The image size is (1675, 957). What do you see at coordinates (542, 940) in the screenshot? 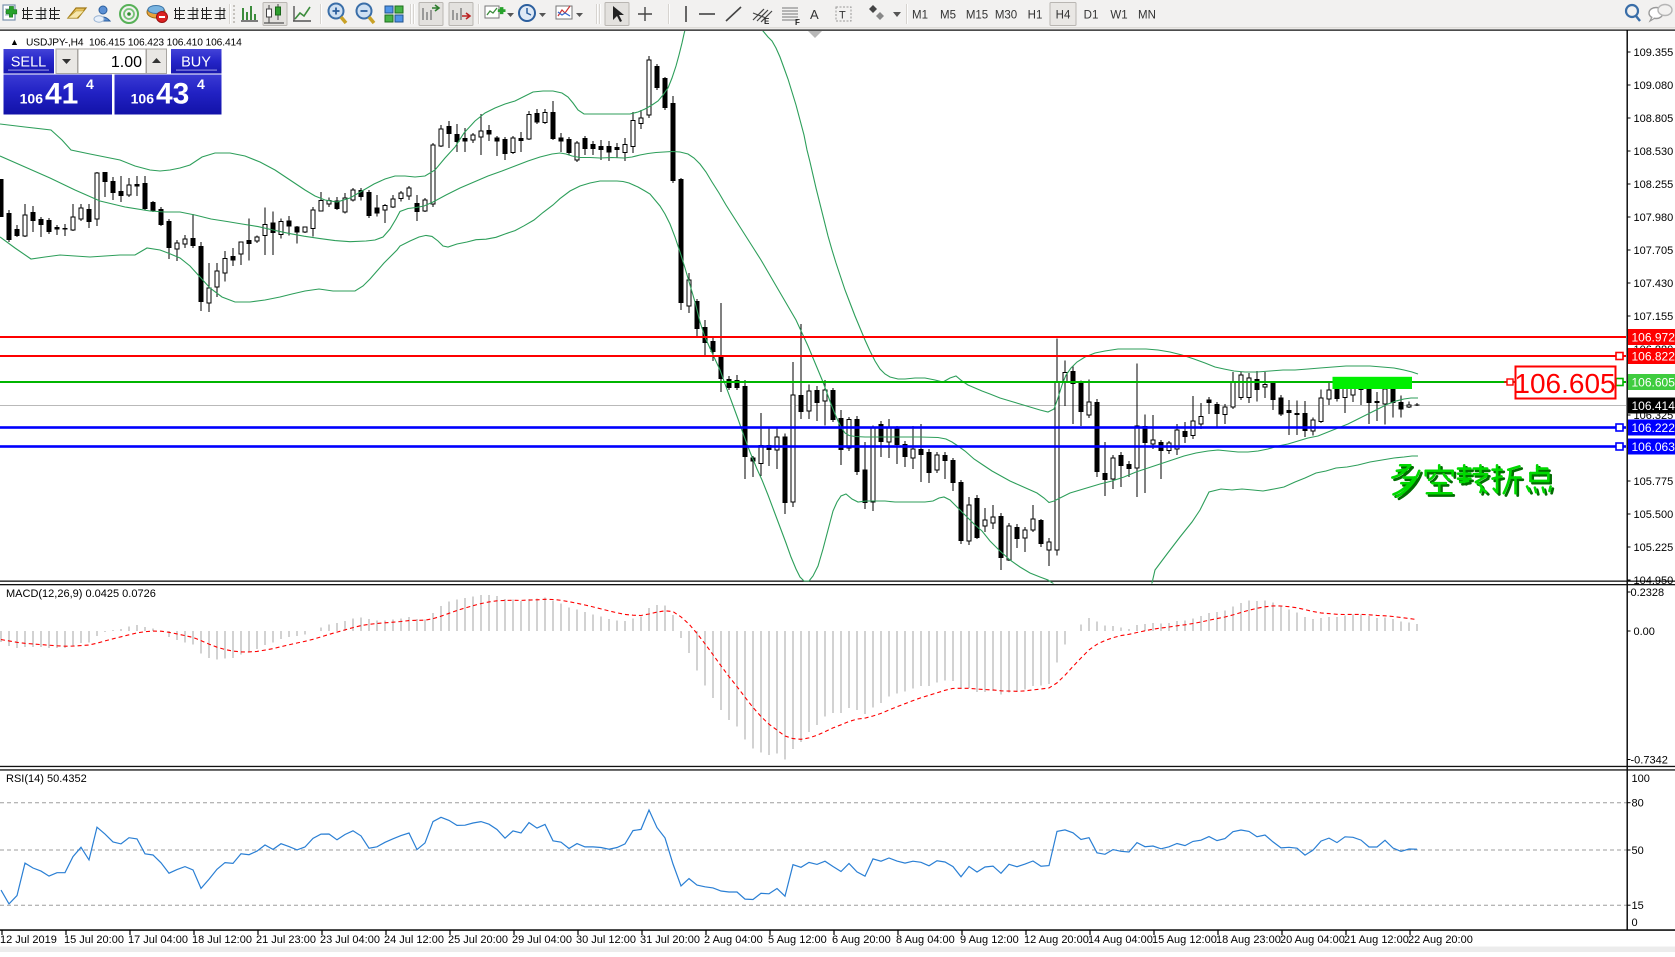
I see `svg-text: 29 Jul 04:00` at bounding box center [542, 940].